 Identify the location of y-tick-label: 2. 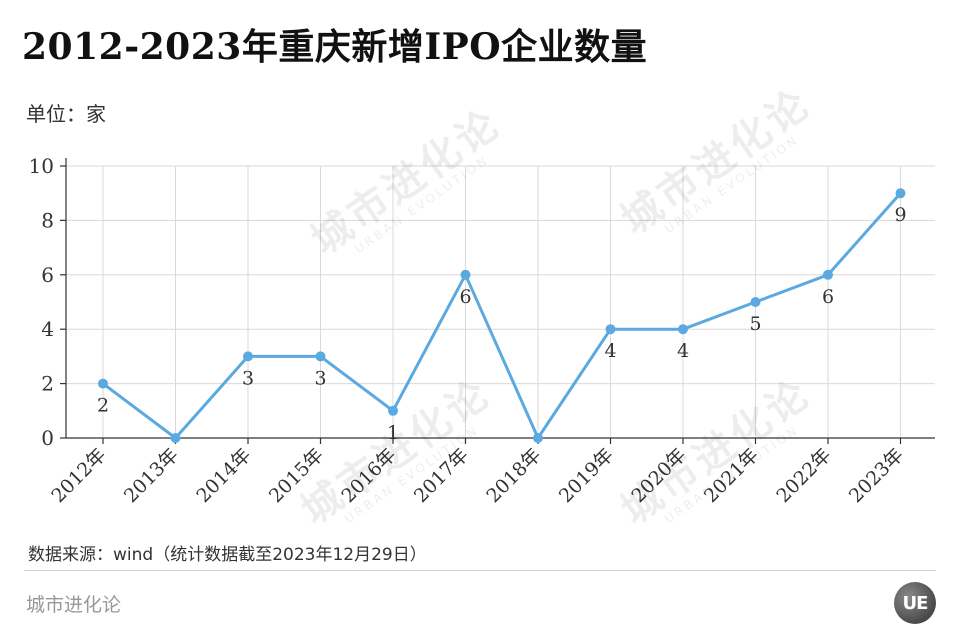
(47, 384).